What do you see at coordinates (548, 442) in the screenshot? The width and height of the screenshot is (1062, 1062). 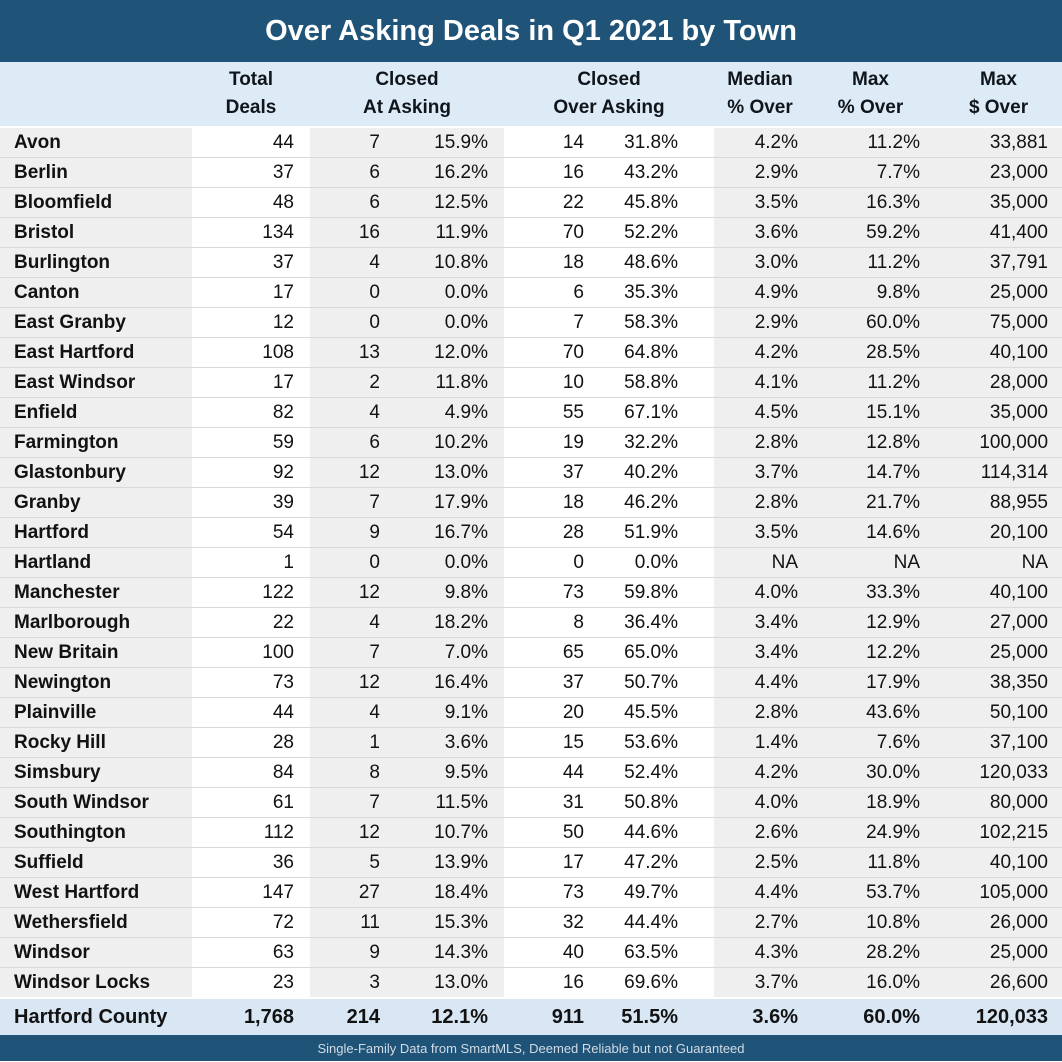 I see `closed-over-asking-count-cell: 19` at bounding box center [548, 442].